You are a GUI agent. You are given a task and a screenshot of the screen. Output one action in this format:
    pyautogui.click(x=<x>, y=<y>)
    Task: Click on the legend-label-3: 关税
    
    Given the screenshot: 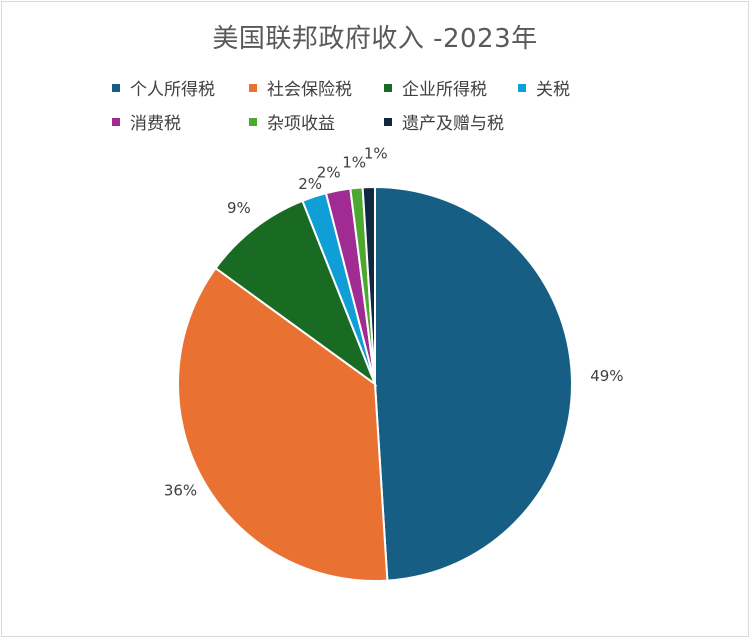 What is the action you would take?
    pyautogui.click(x=553, y=90)
    